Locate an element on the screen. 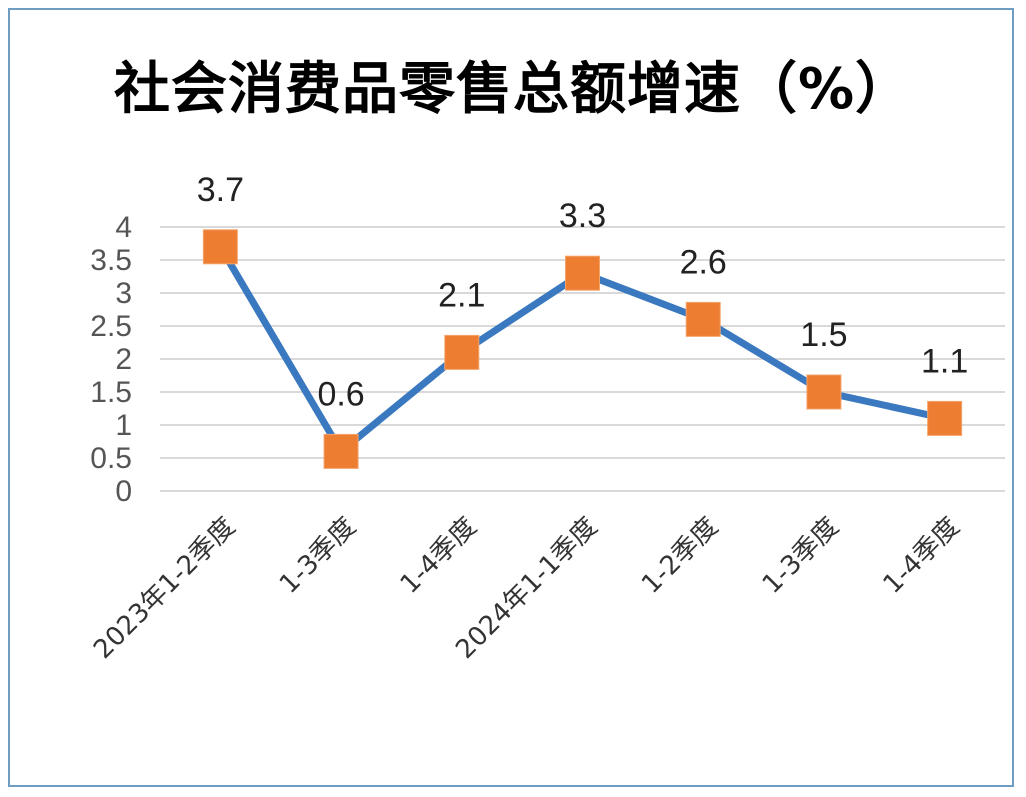 This screenshot has height=797, width=1026. y-tick-label: 3 is located at coordinates (123, 293).